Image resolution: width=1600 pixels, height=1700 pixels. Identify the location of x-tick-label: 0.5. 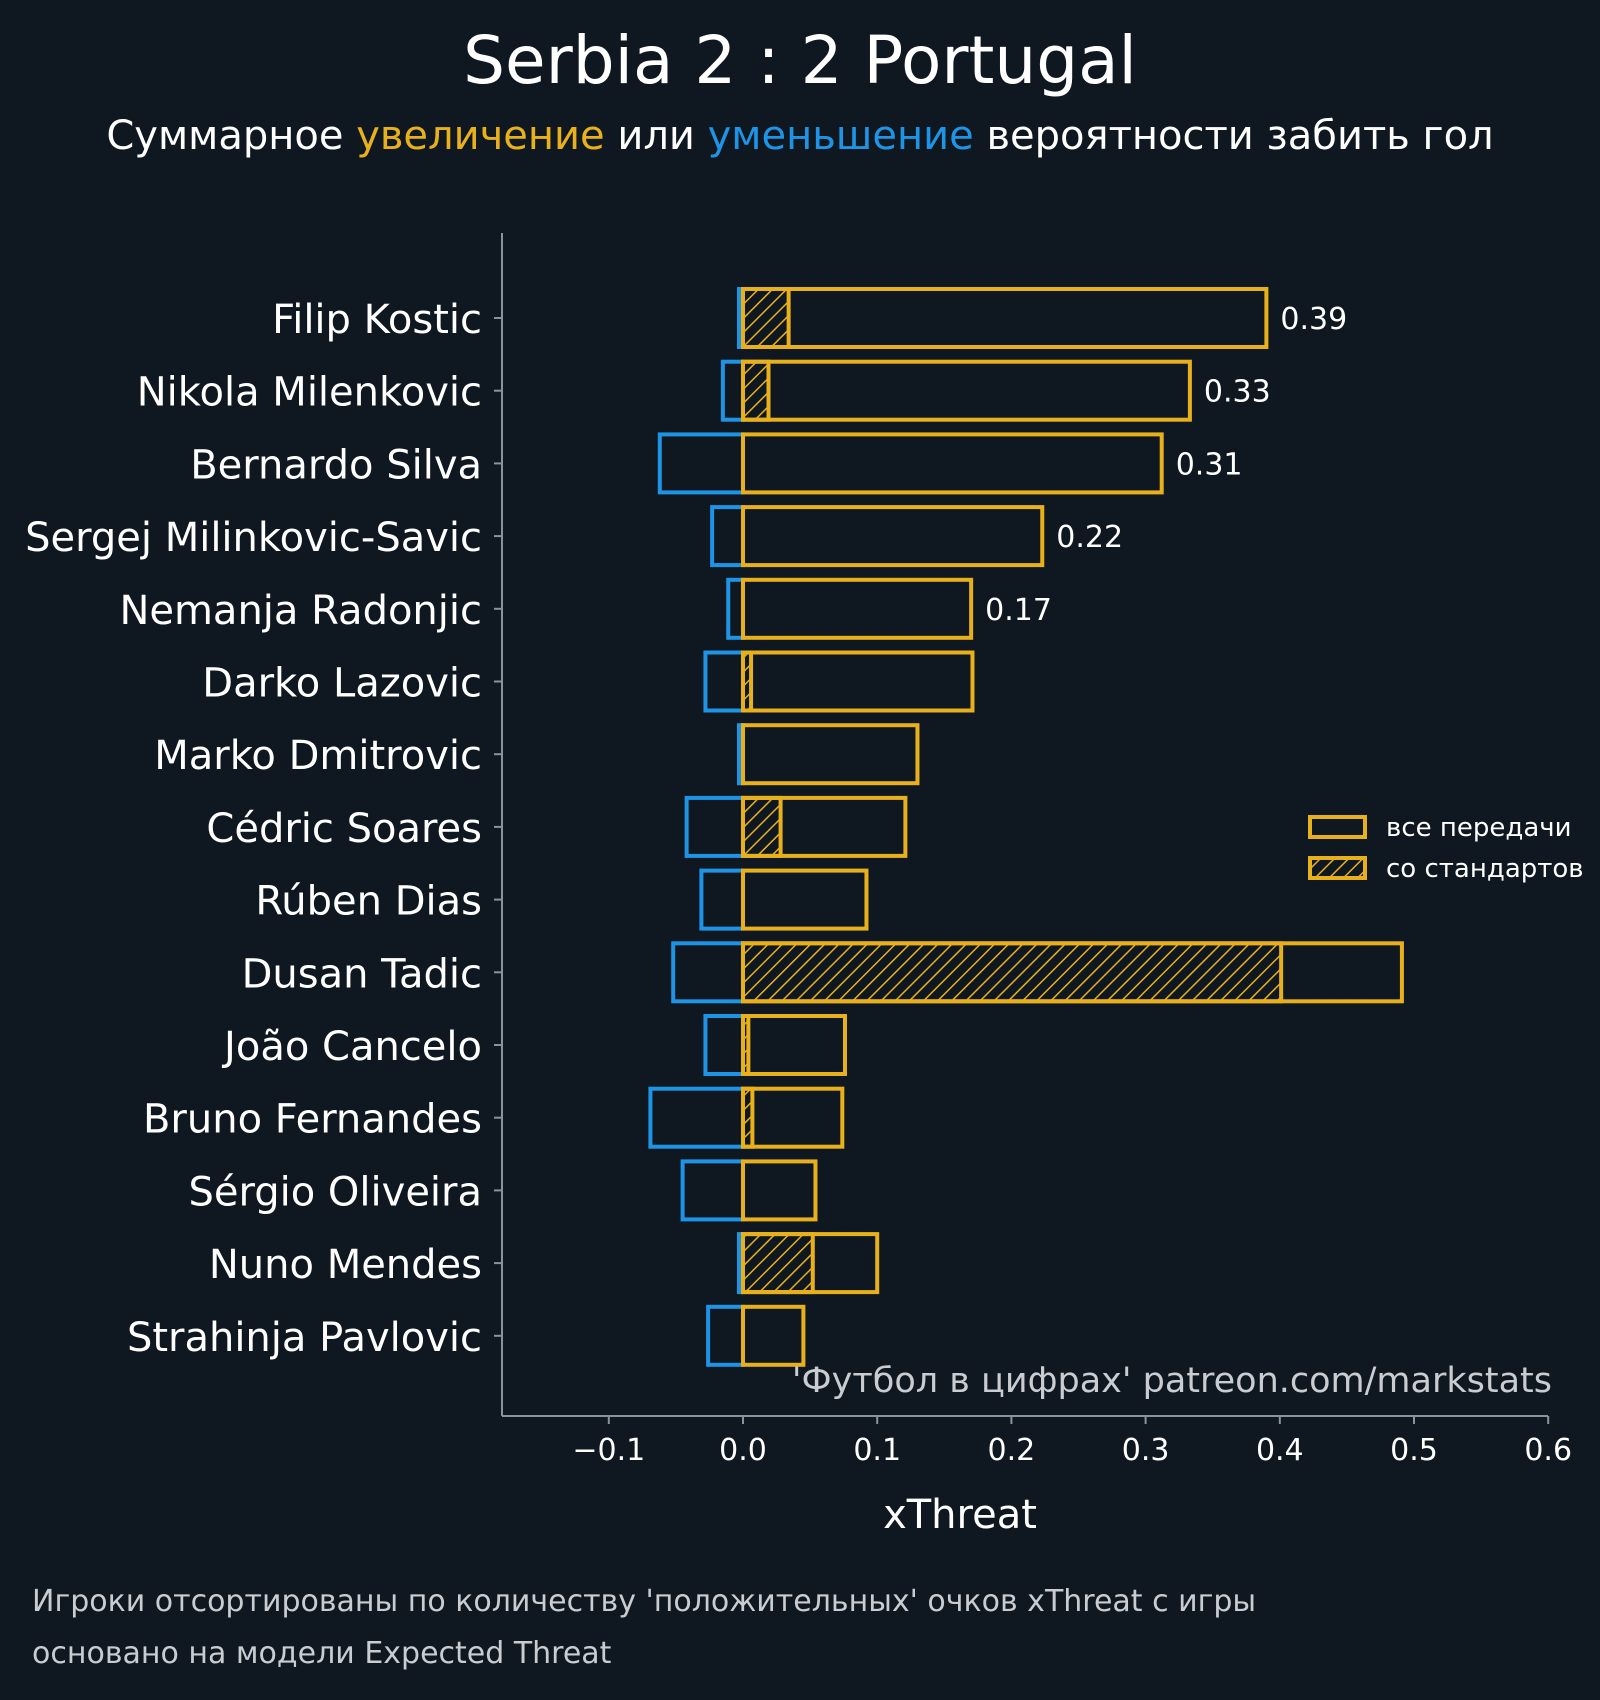
(1414, 1450).